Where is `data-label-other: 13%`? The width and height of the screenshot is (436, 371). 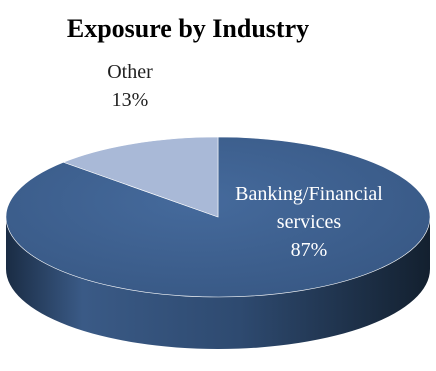
data-label-other: 13% is located at coordinates (130, 100).